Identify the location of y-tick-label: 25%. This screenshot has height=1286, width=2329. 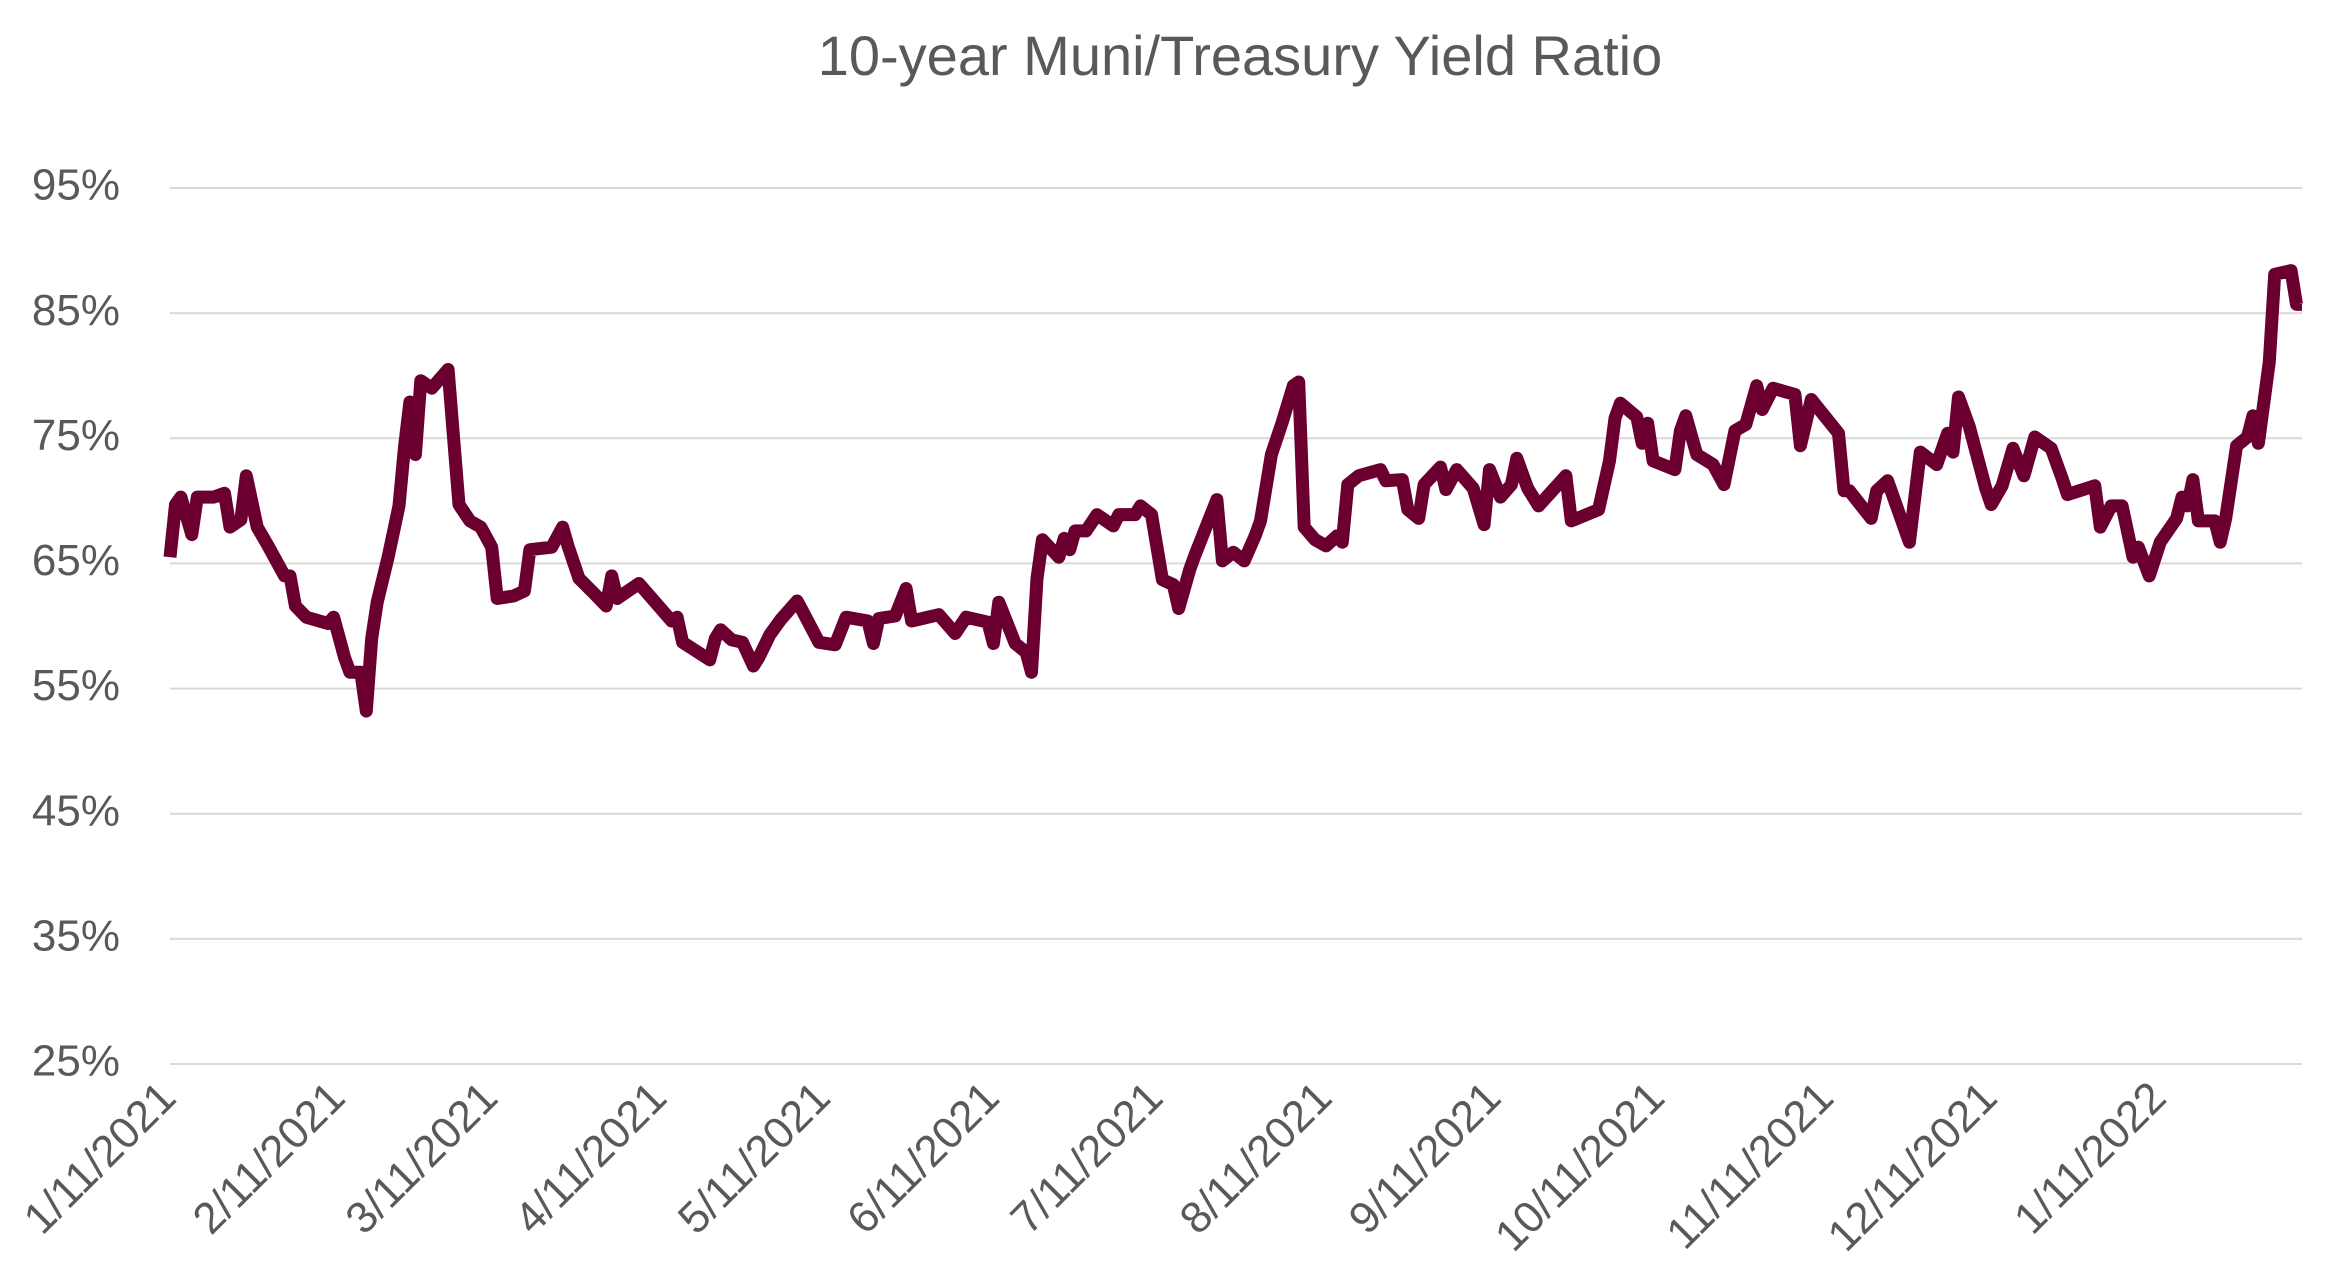
(76, 1061).